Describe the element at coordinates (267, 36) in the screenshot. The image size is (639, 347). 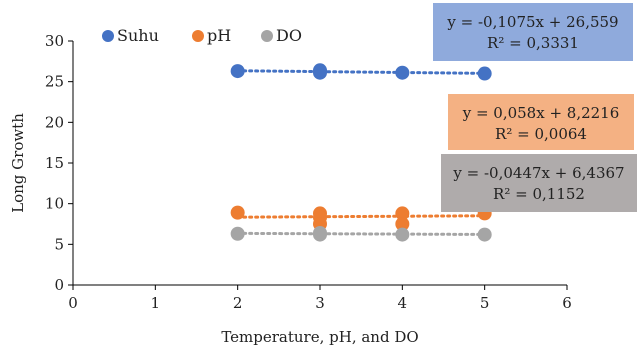
I see `legend-marker-do` at that location.